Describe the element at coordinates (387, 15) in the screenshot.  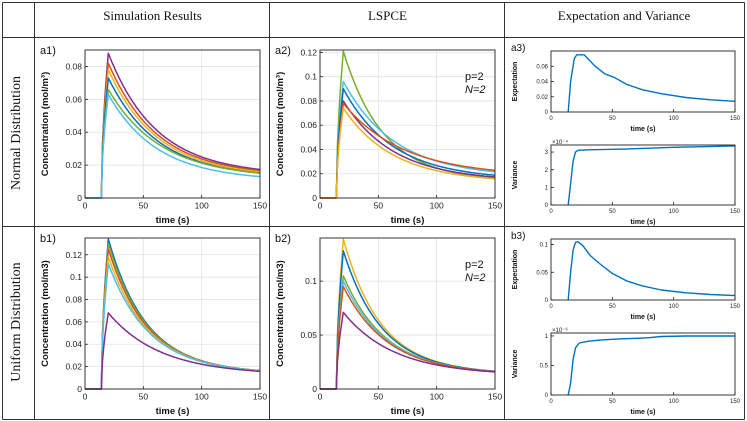
I see `col-header-lspce: LSPCE` at that location.